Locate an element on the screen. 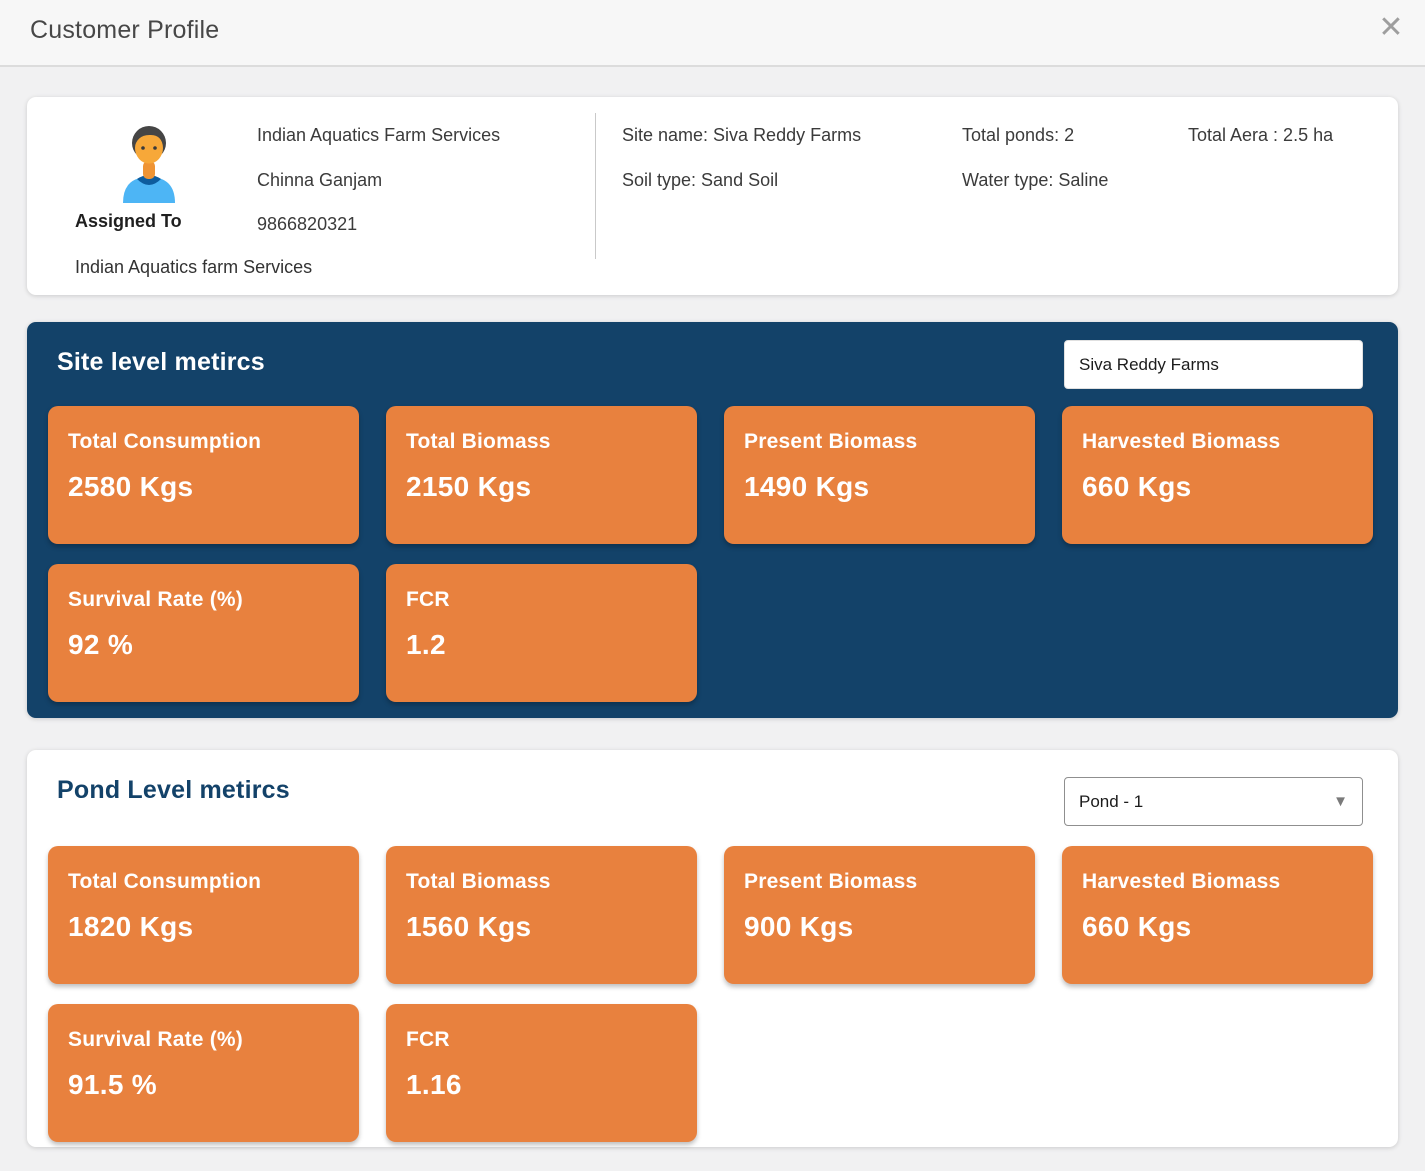  metric-value: 1820 Kgs is located at coordinates (131, 926).